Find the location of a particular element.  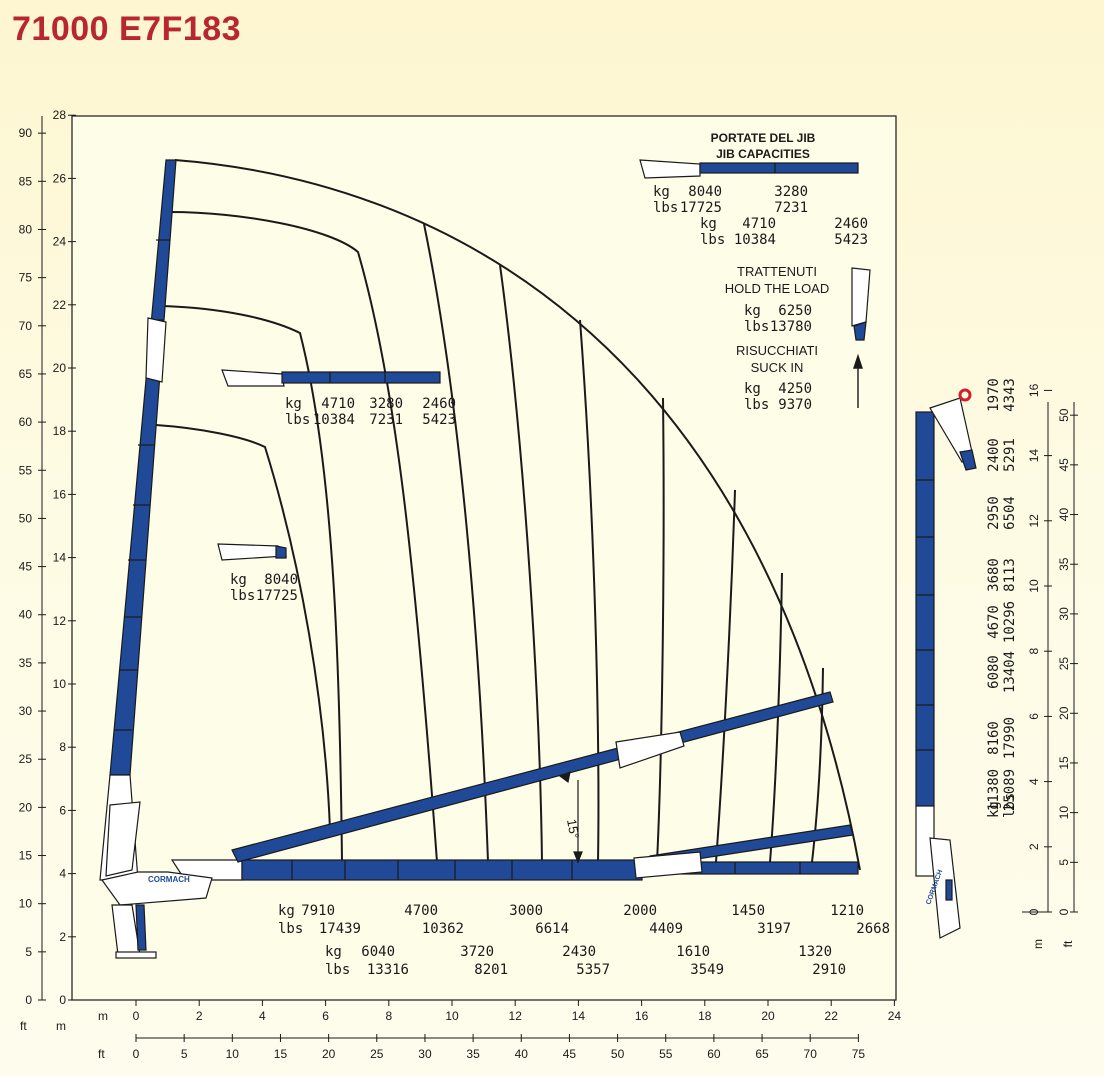

jib-cap-kg: 2460 is located at coordinates (851, 224).